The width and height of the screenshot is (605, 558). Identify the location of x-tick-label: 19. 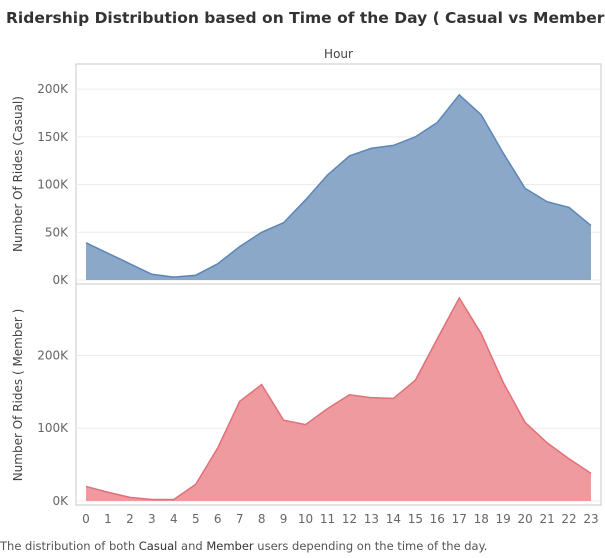
(503, 519).